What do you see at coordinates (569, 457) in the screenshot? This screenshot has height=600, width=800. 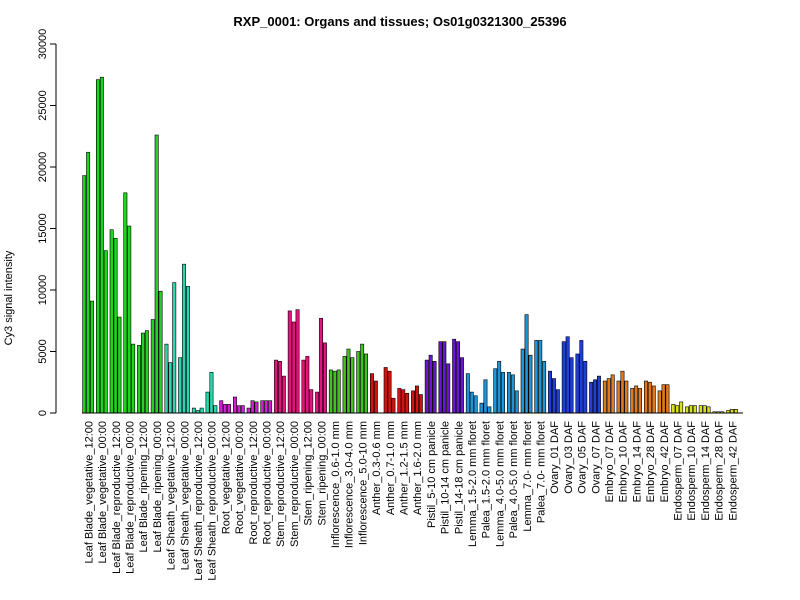 I see `x-tick-label: Ovary_03 DAF` at bounding box center [569, 457].